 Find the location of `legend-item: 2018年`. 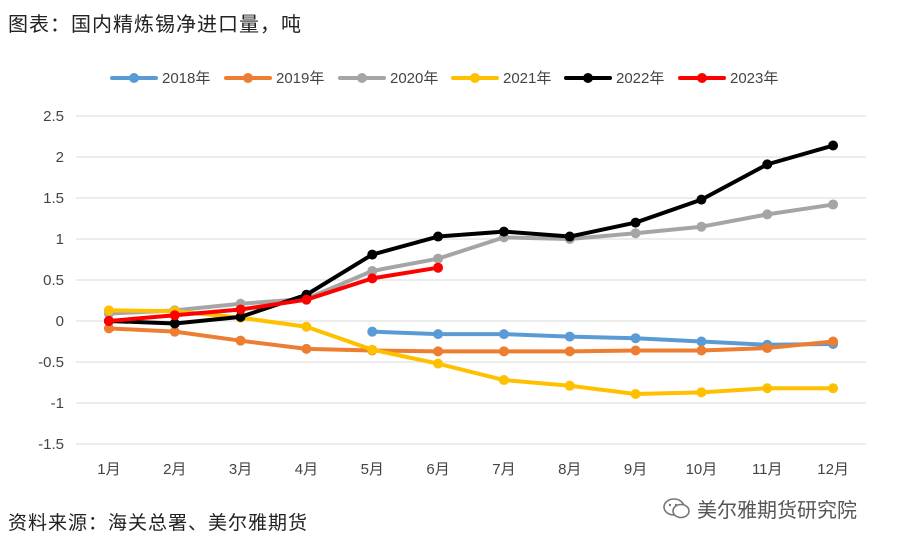

legend-item: 2018年 is located at coordinates (160, 78).